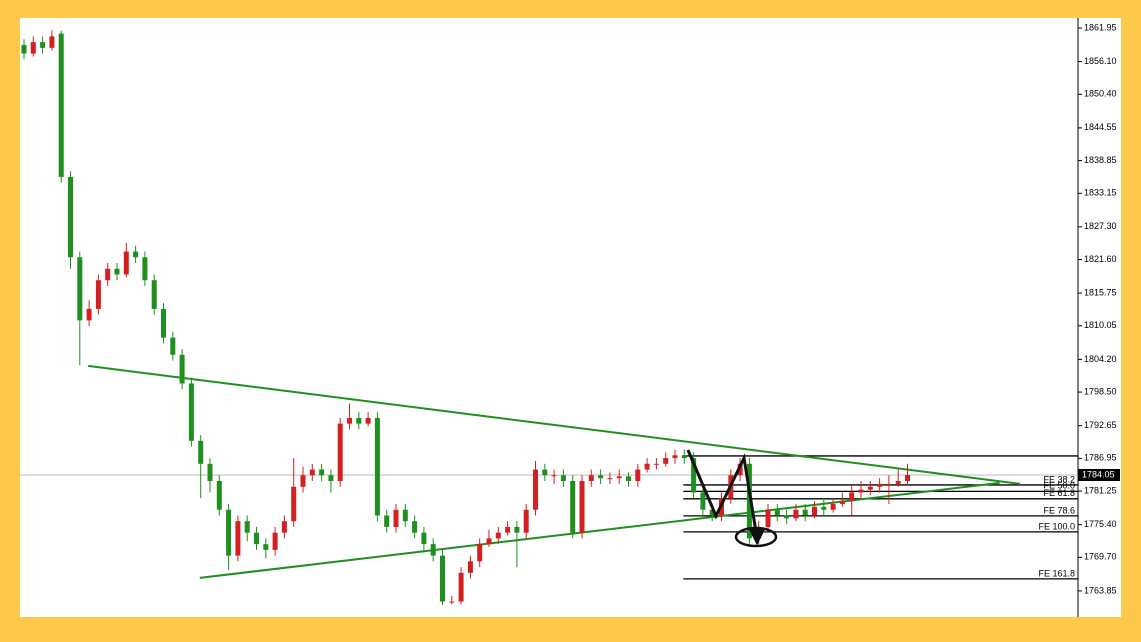  Describe the element at coordinates (1100, 292) in the screenshot. I see `y-tick-label: 1815.75` at that location.